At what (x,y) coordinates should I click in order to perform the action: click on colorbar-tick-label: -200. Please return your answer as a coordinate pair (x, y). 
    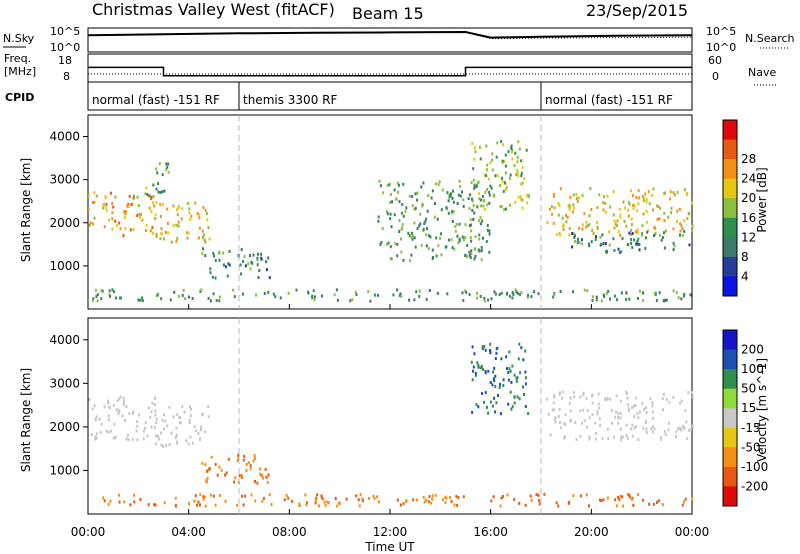
    Looking at the image, I should click on (754, 486).